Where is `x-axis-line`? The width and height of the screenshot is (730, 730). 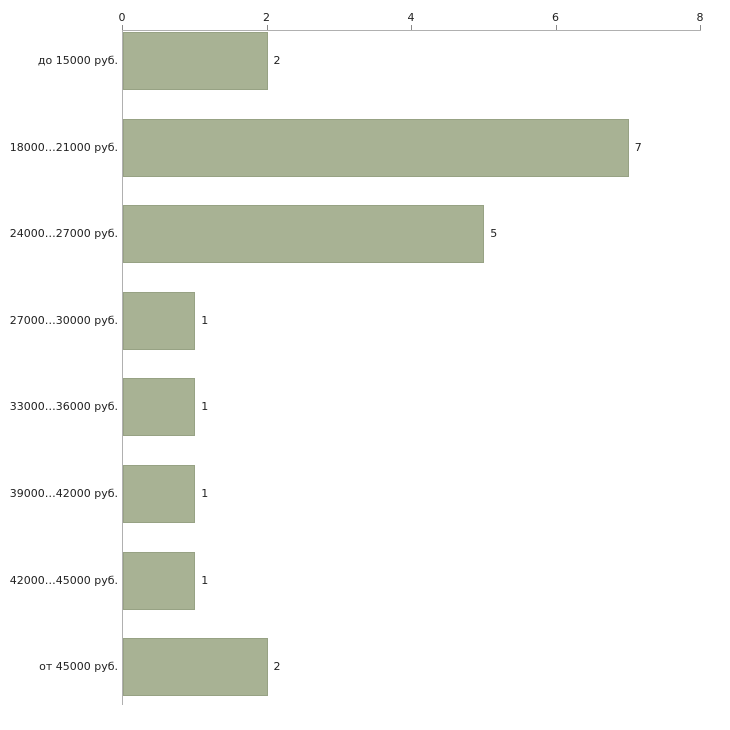 x-axis-line is located at coordinates (411, 30).